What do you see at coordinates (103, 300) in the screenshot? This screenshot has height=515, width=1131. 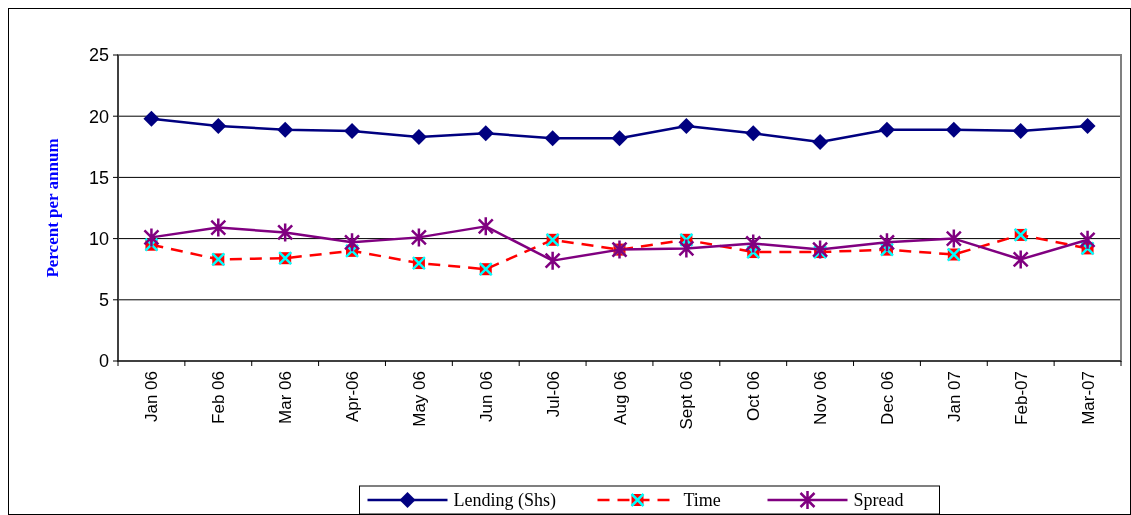 I see `y-tick-label: 5` at bounding box center [103, 300].